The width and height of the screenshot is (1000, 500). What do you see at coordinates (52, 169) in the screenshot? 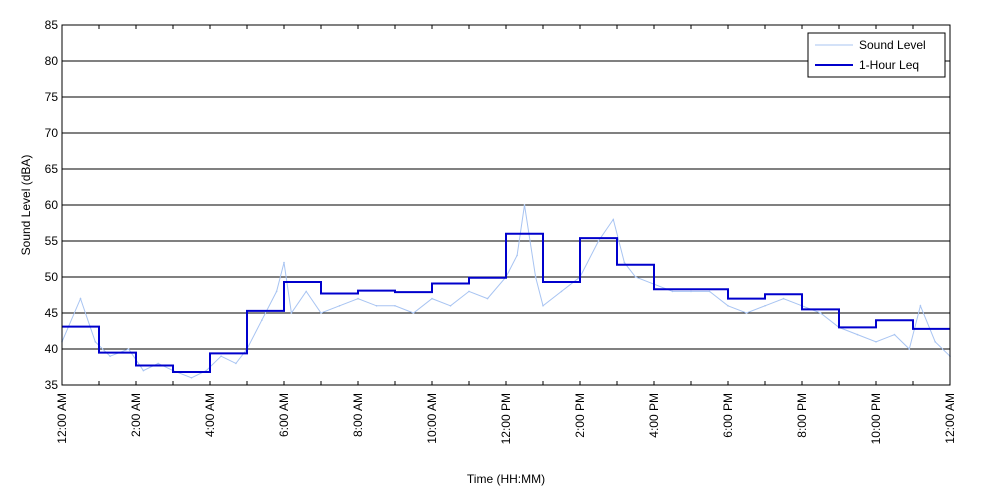
I see `y-tick-label: 65` at bounding box center [52, 169].